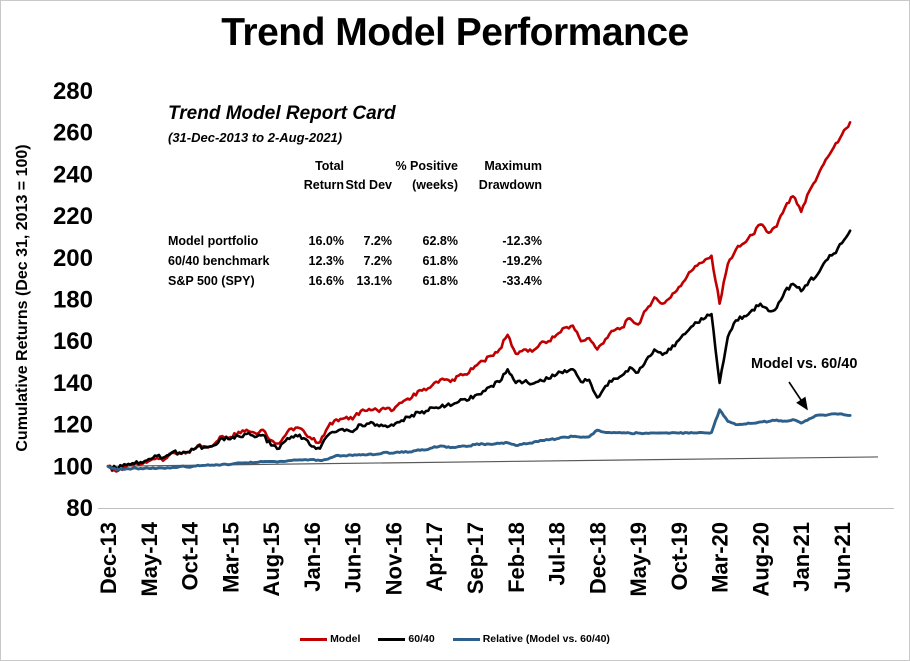 The image size is (910, 661). I want to click on report-card-row: 60/40 benchmark 12.3% 7.2% 61.8% -19.2%, so click(355, 261).